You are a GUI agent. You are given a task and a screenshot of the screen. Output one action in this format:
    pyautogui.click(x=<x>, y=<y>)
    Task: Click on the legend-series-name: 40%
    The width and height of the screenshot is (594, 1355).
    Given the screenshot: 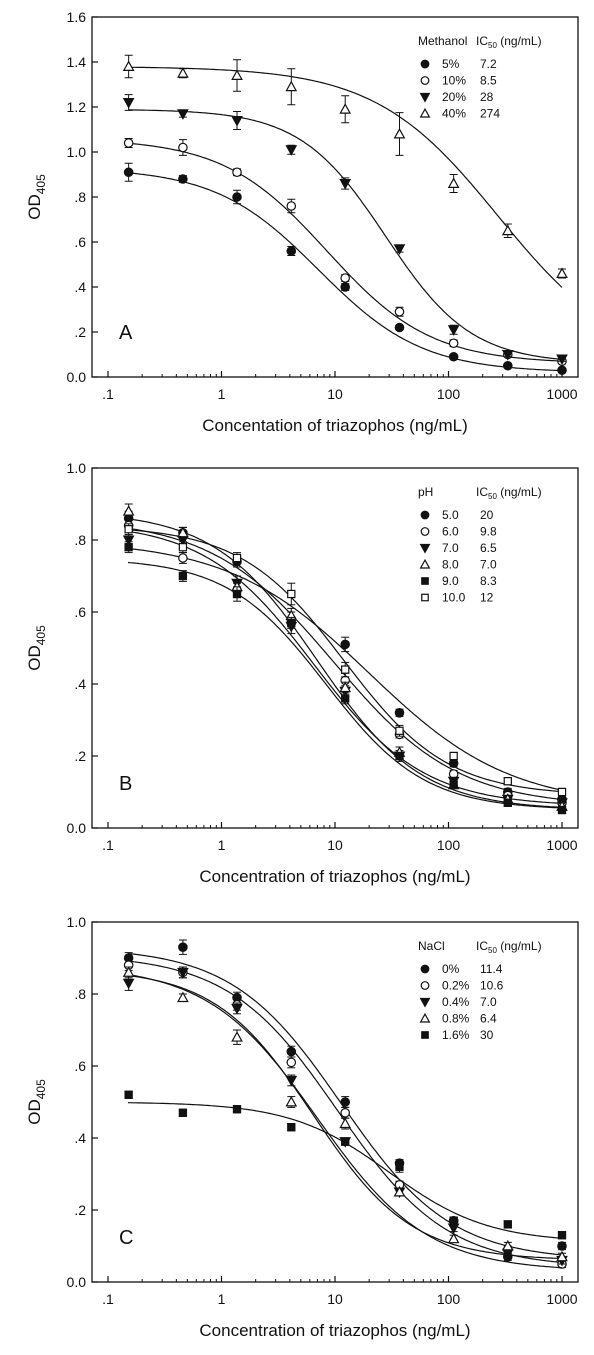 What is the action you would take?
    pyautogui.click(x=454, y=114)
    